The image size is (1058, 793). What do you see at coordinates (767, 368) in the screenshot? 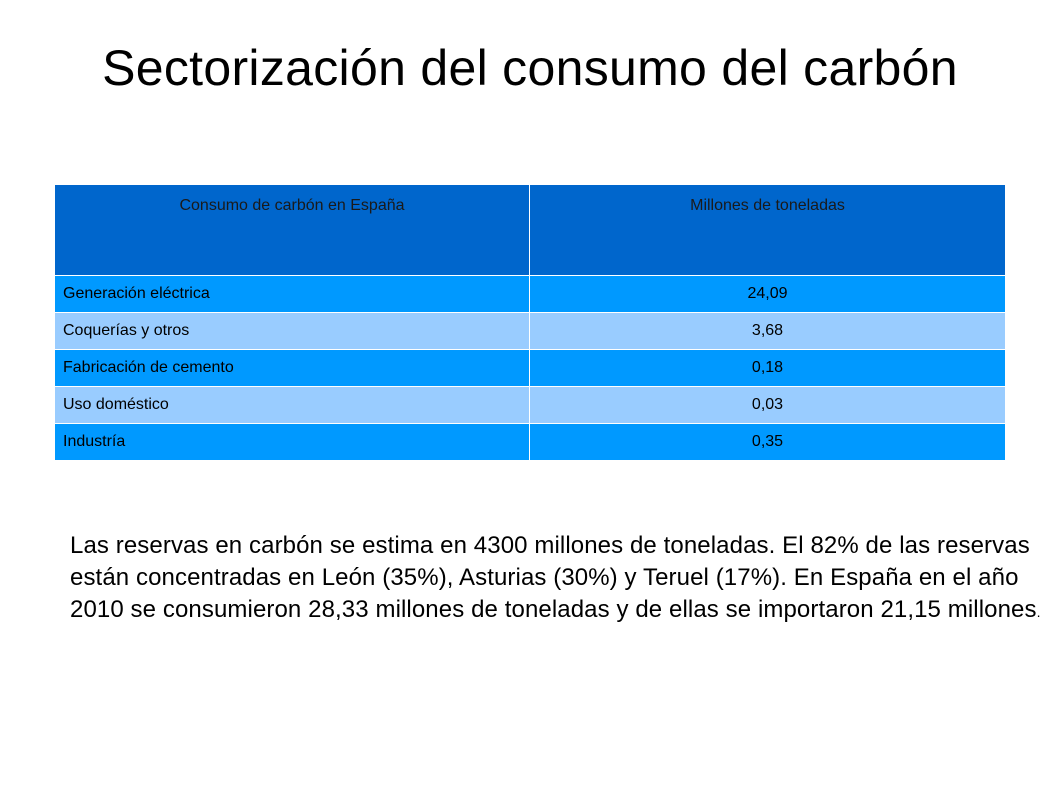
I see `tonnes-cell: 0,18` at bounding box center [767, 368].